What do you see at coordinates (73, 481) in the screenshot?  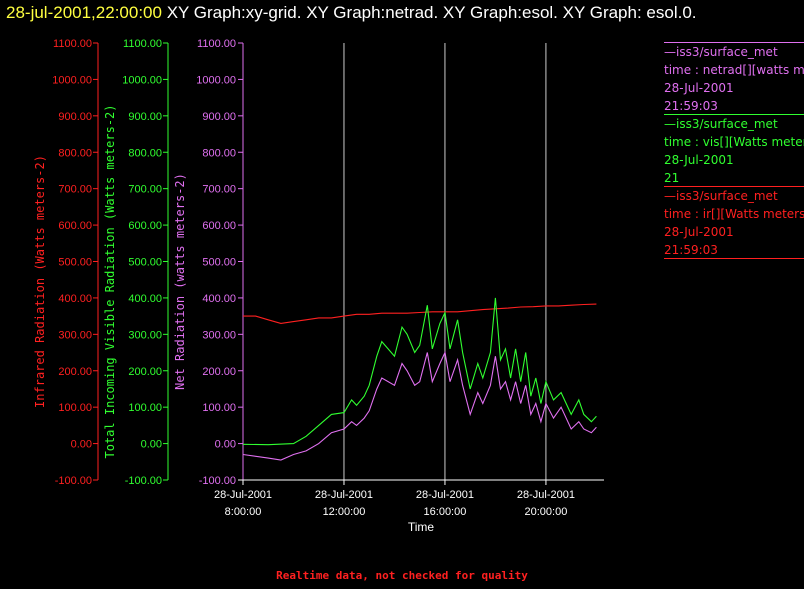 I see `ir-axis-tick-label: -100.00` at bounding box center [73, 481].